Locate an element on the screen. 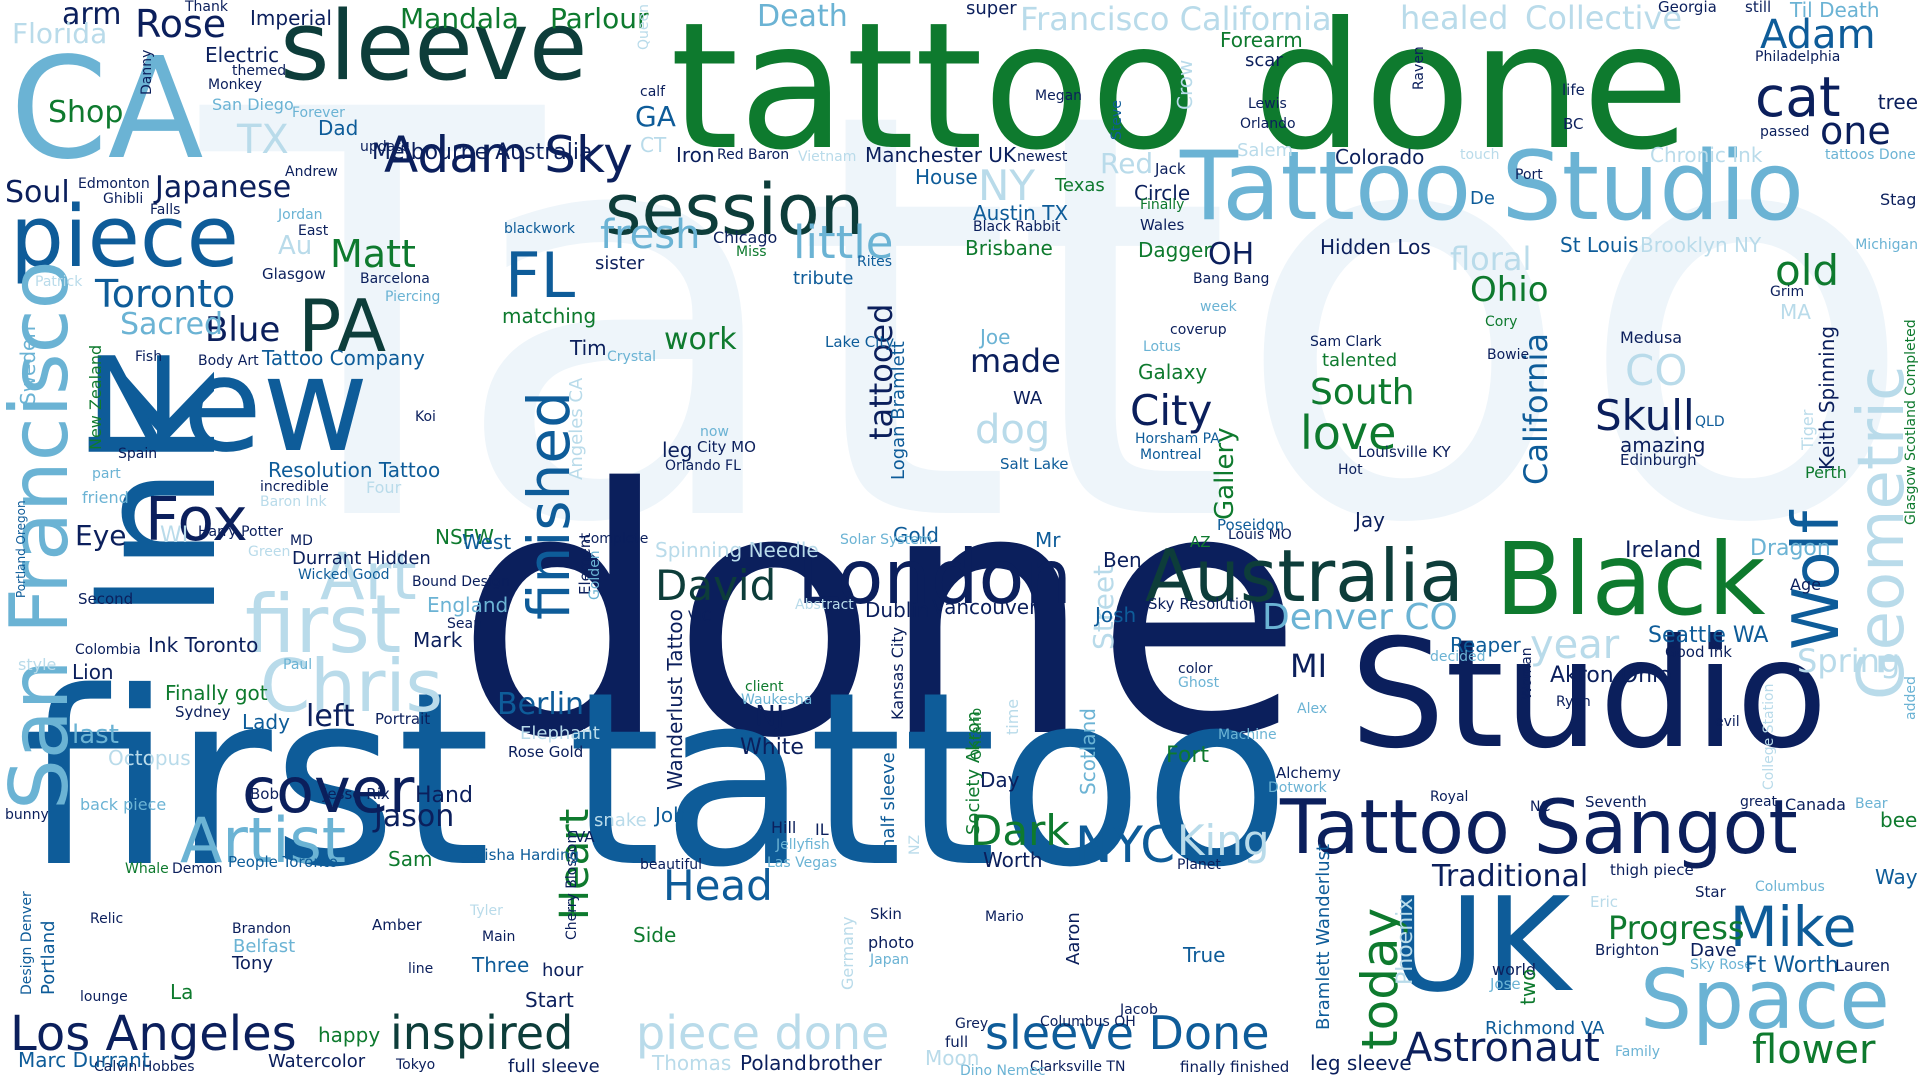 This screenshot has height=1080, width=1920. word-tribute: tribute is located at coordinates (823, 278).